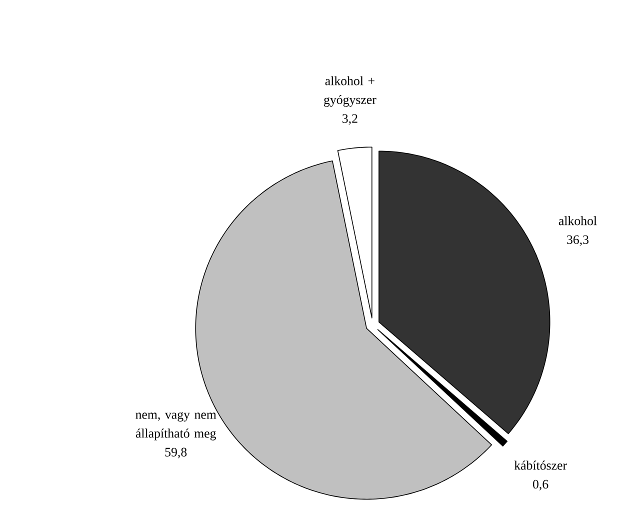 Image resolution: width=634 pixels, height=514 pixels. What do you see at coordinates (176, 453) in the screenshot?
I see `data-label: 59,8` at bounding box center [176, 453].